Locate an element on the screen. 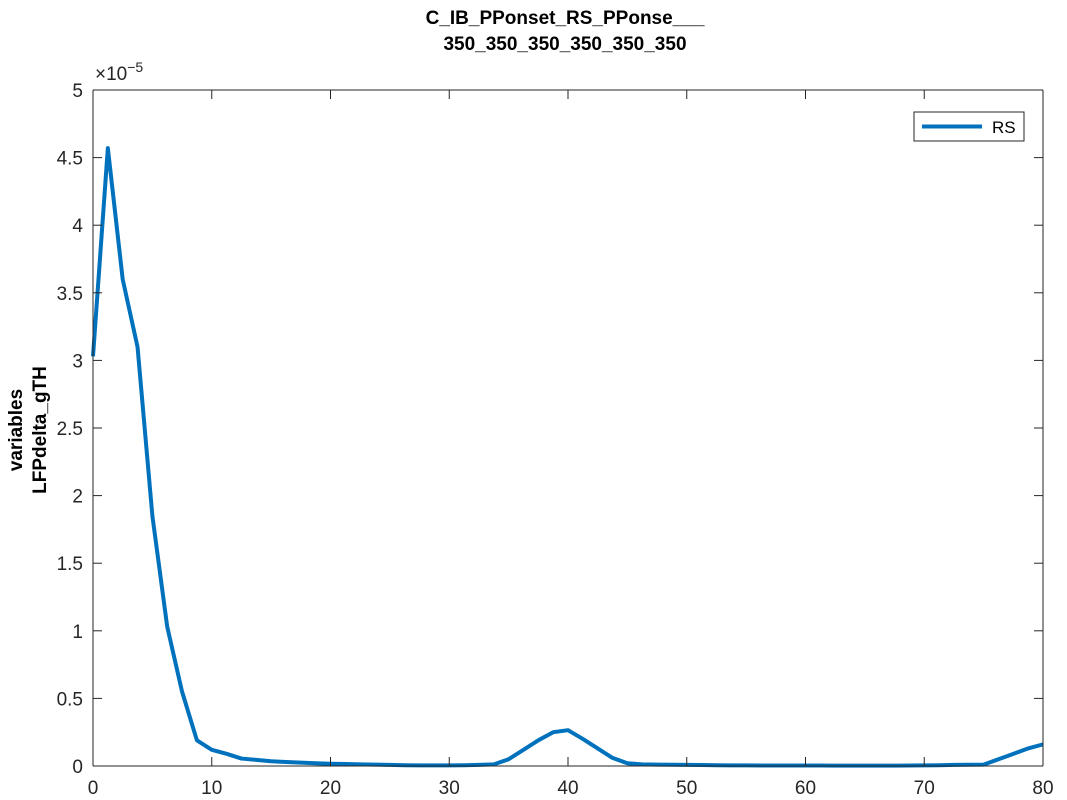  x-tick-label: 40 is located at coordinates (567, 788).